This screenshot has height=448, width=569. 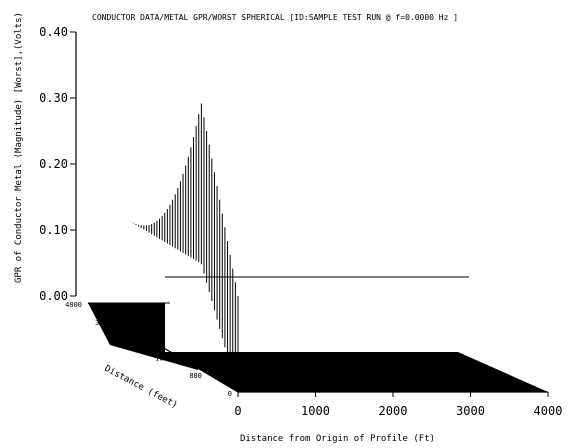 What do you see at coordinates (359, 372) in the screenshot?
I see `ground-dark-region-lower` at bounding box center [359, 372].